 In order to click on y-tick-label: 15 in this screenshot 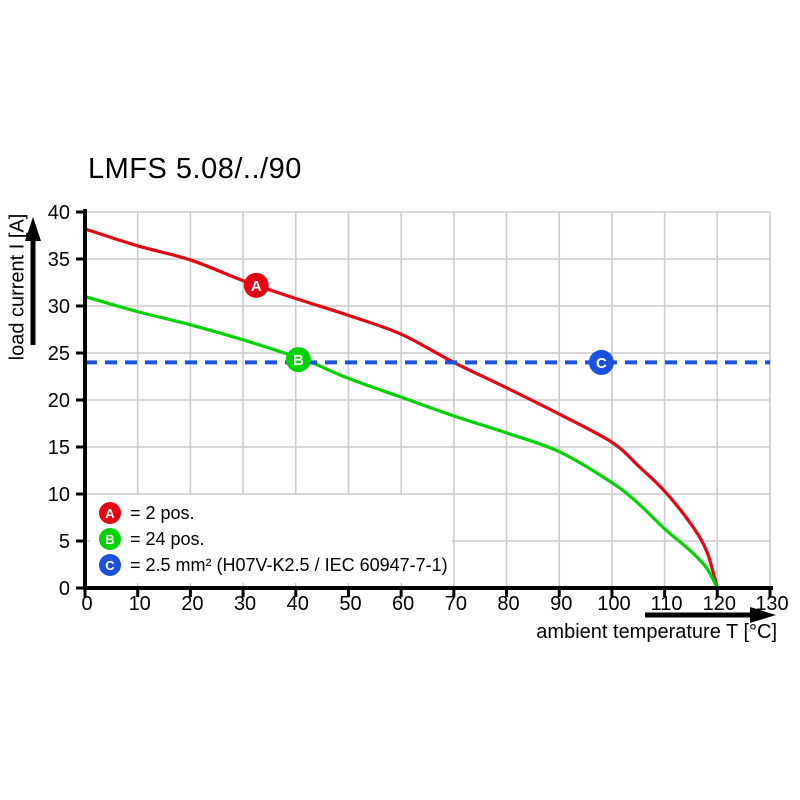, I will do `click(59, 448)`.